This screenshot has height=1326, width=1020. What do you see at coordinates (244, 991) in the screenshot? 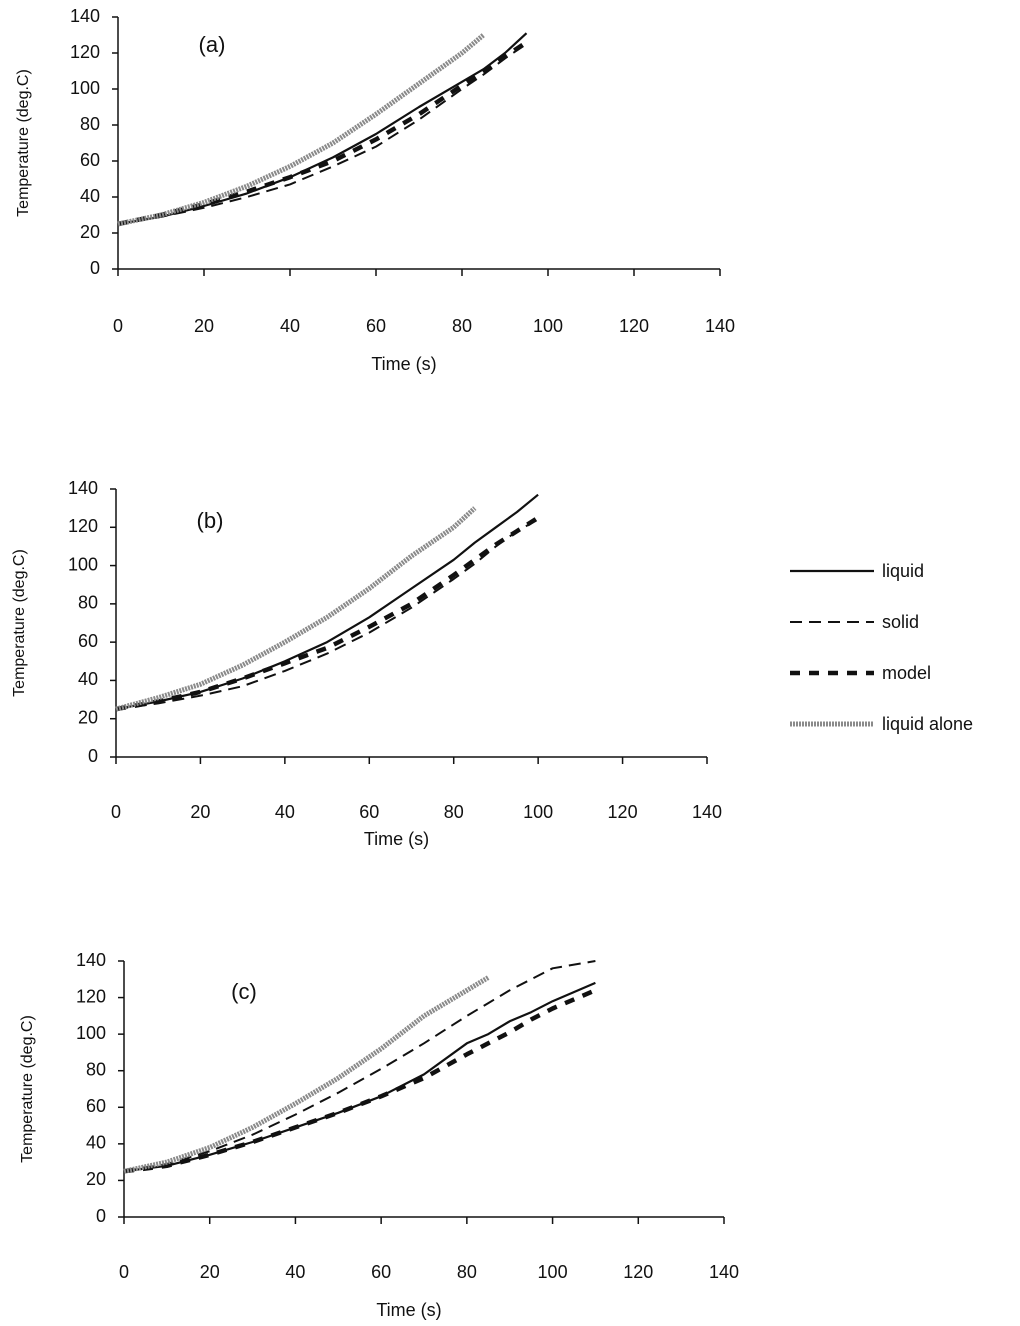
I see `panel-label: (c)` at bounding box center [244, 991].